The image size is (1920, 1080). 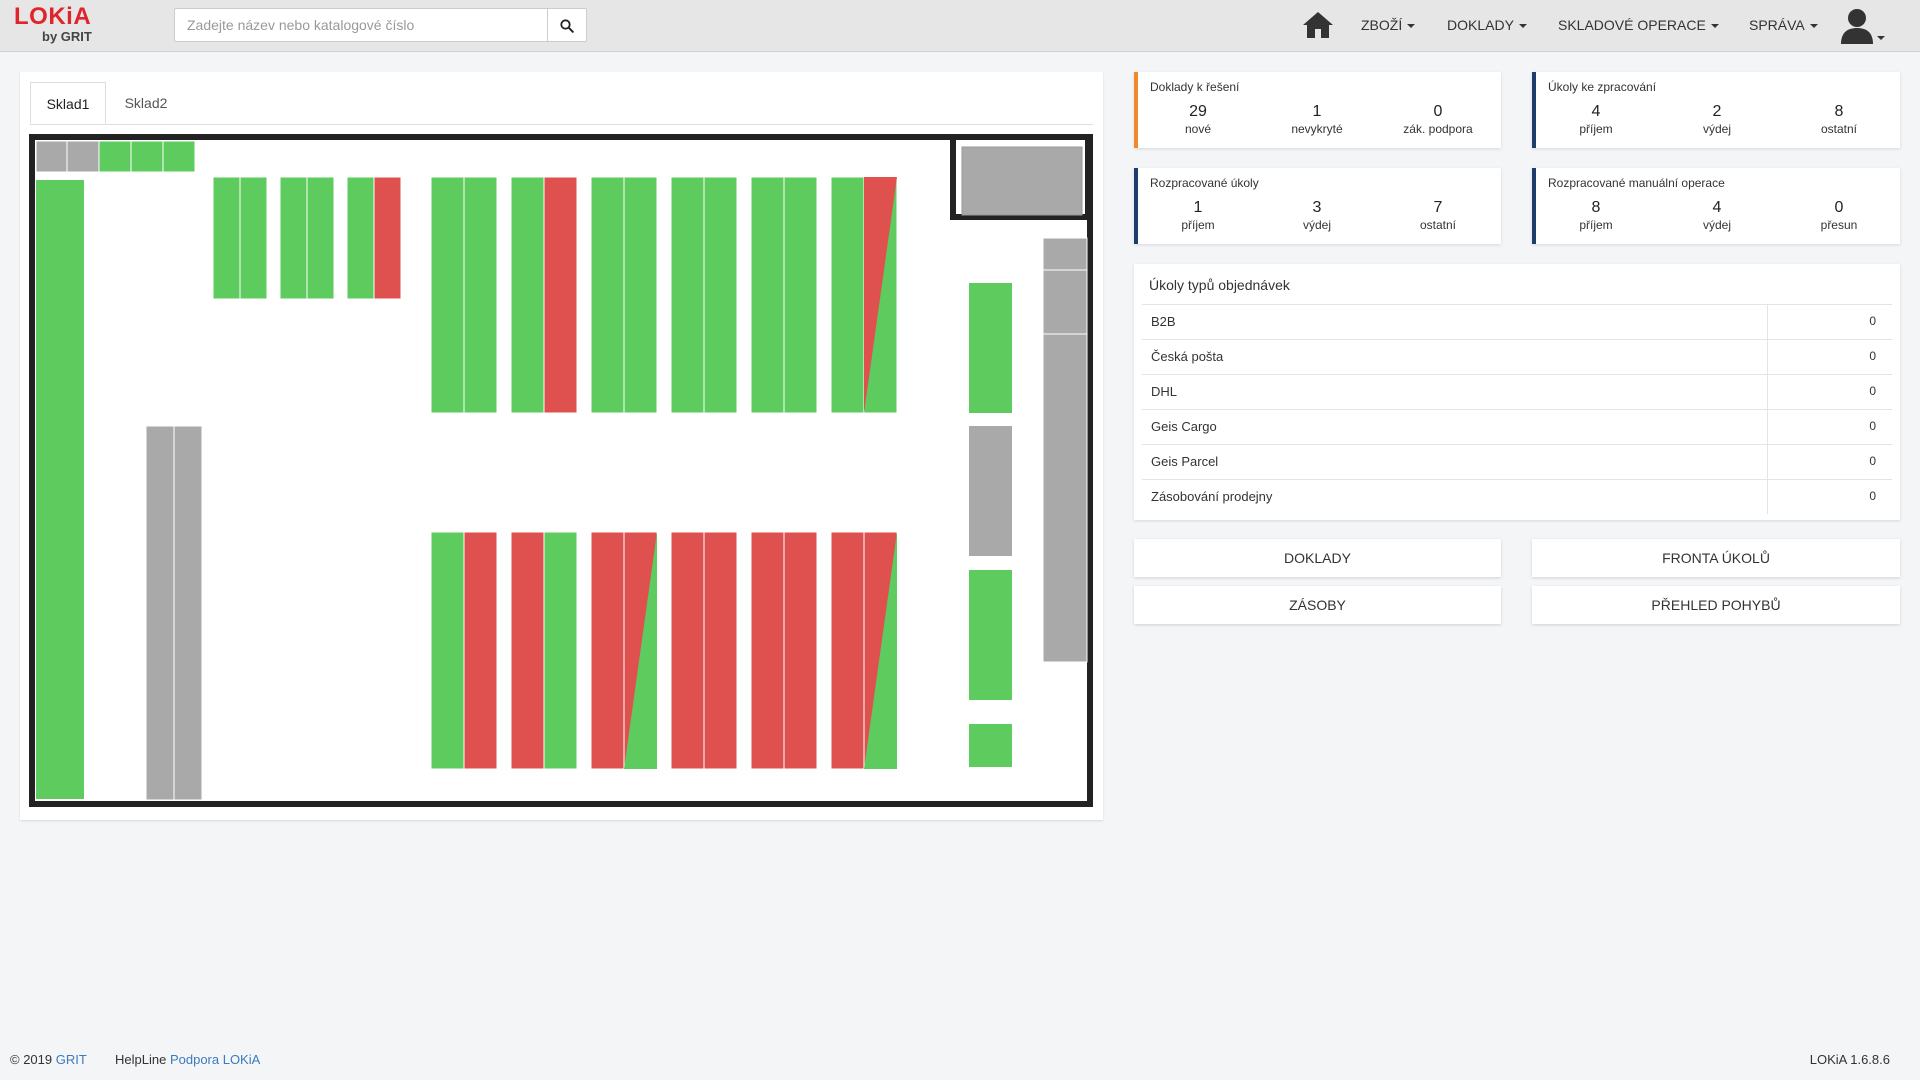 What do you see at coordinates (1438, 119) in the screenshot?
I see `stat-zak-podpora: 0 zák. podpora` at bounding box center [1438, 119].